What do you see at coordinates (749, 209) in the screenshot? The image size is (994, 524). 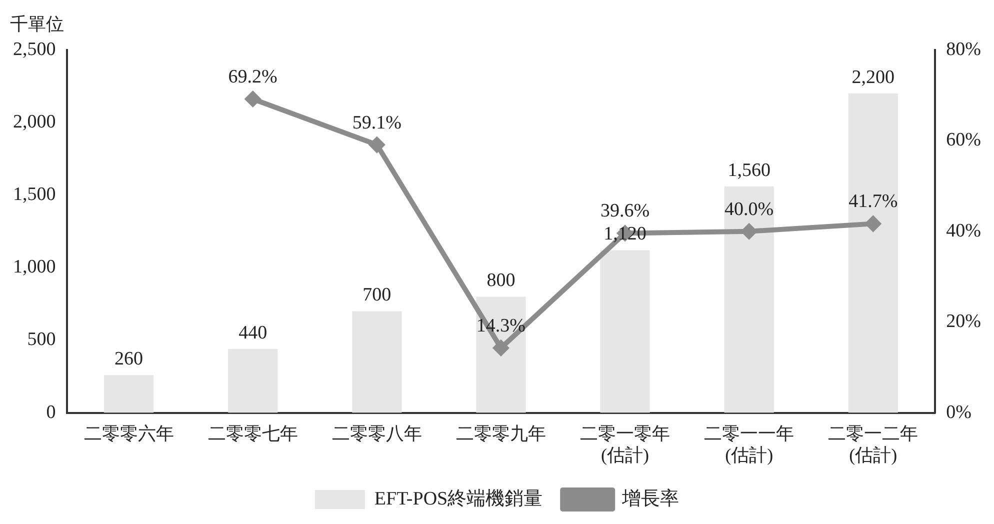 I see `data-label: 40.0%` at bounding box center [749, 209].